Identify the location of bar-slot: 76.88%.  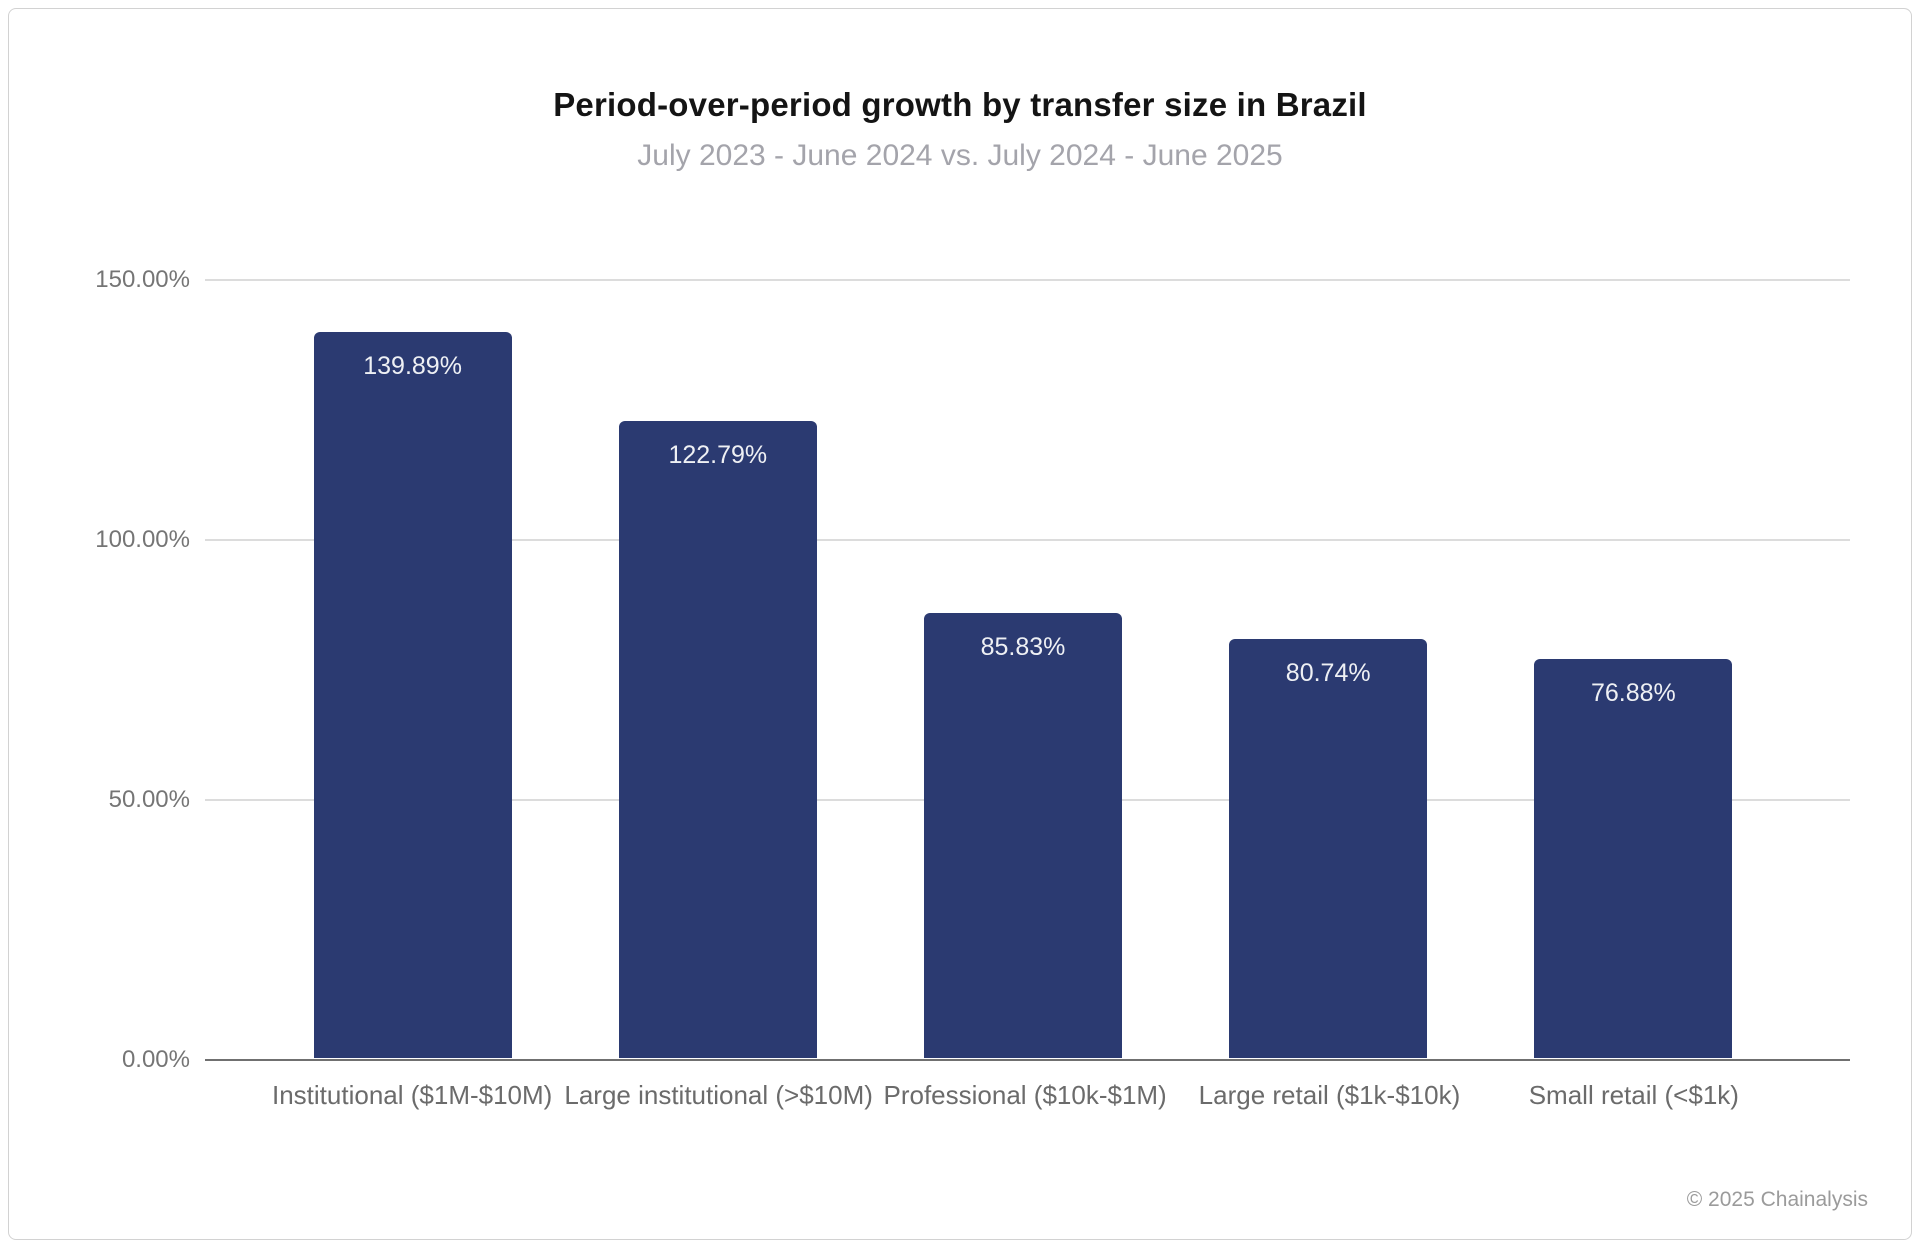
(1633, 669).